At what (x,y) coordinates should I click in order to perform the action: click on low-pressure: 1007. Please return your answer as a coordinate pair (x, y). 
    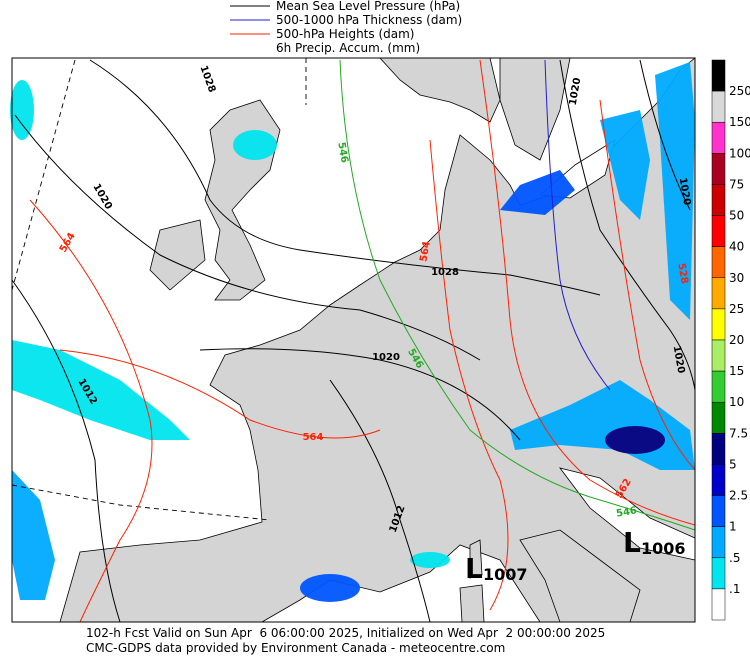
    Looking at the image, I should click on (505, 574).